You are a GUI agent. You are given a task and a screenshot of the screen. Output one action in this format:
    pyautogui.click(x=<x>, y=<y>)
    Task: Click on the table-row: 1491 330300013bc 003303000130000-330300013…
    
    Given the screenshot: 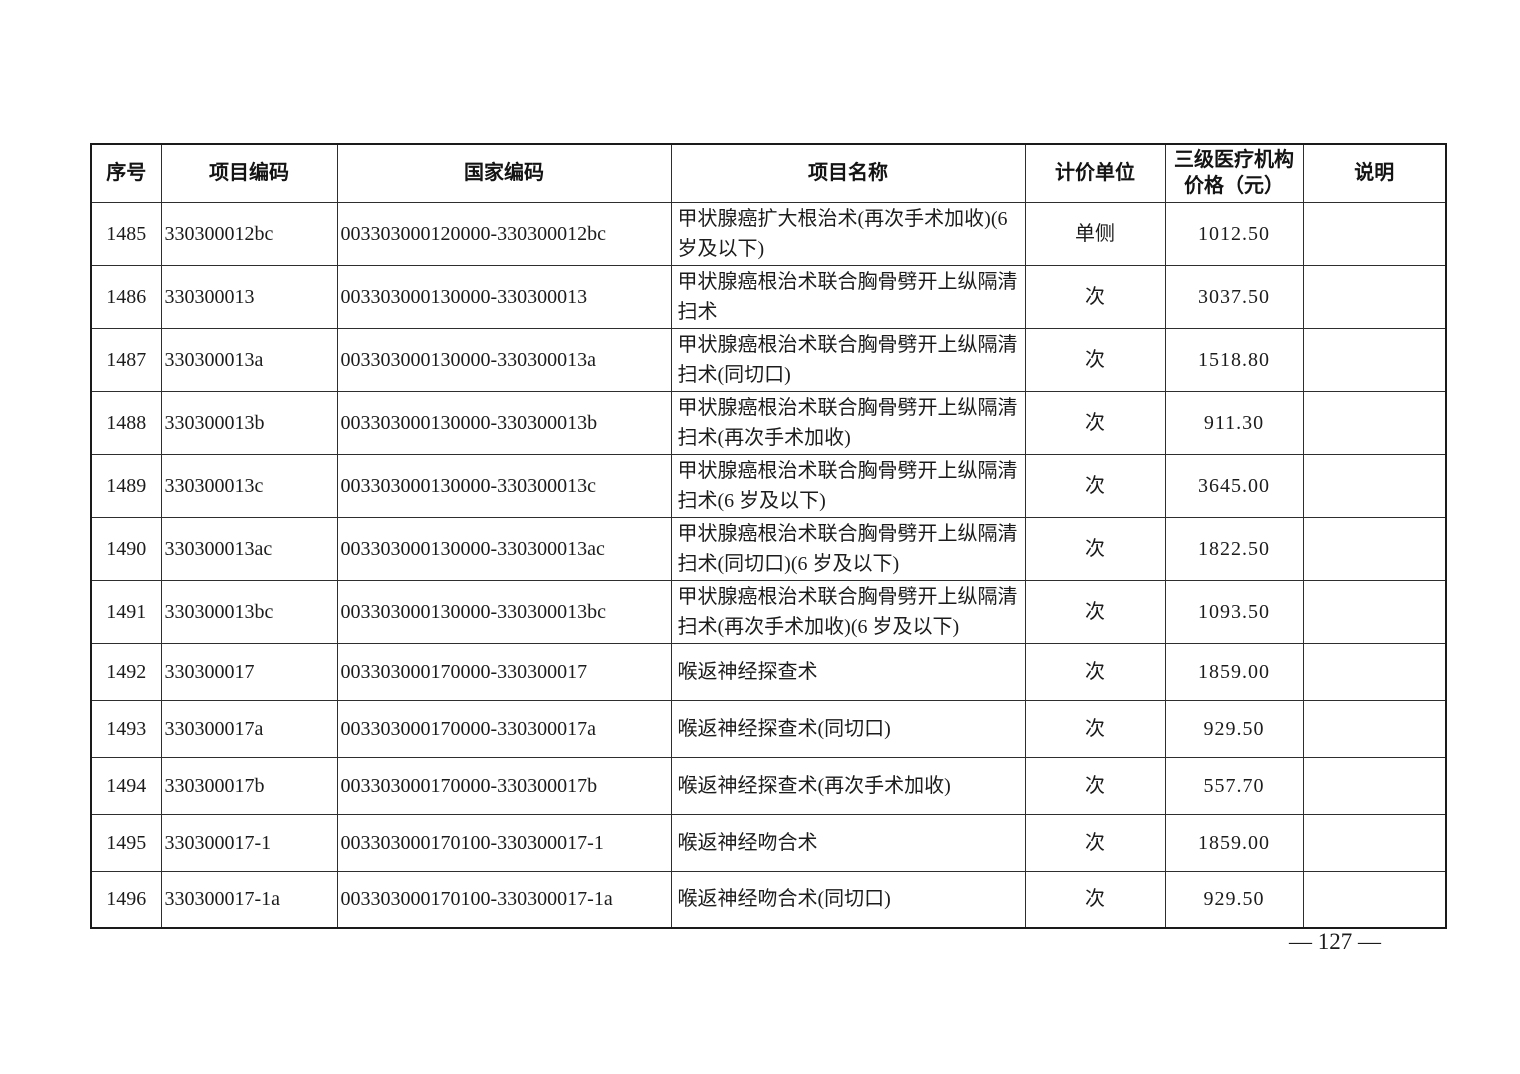 What is the action you would take?
    pyautogui.click(x=768, y=611)
    